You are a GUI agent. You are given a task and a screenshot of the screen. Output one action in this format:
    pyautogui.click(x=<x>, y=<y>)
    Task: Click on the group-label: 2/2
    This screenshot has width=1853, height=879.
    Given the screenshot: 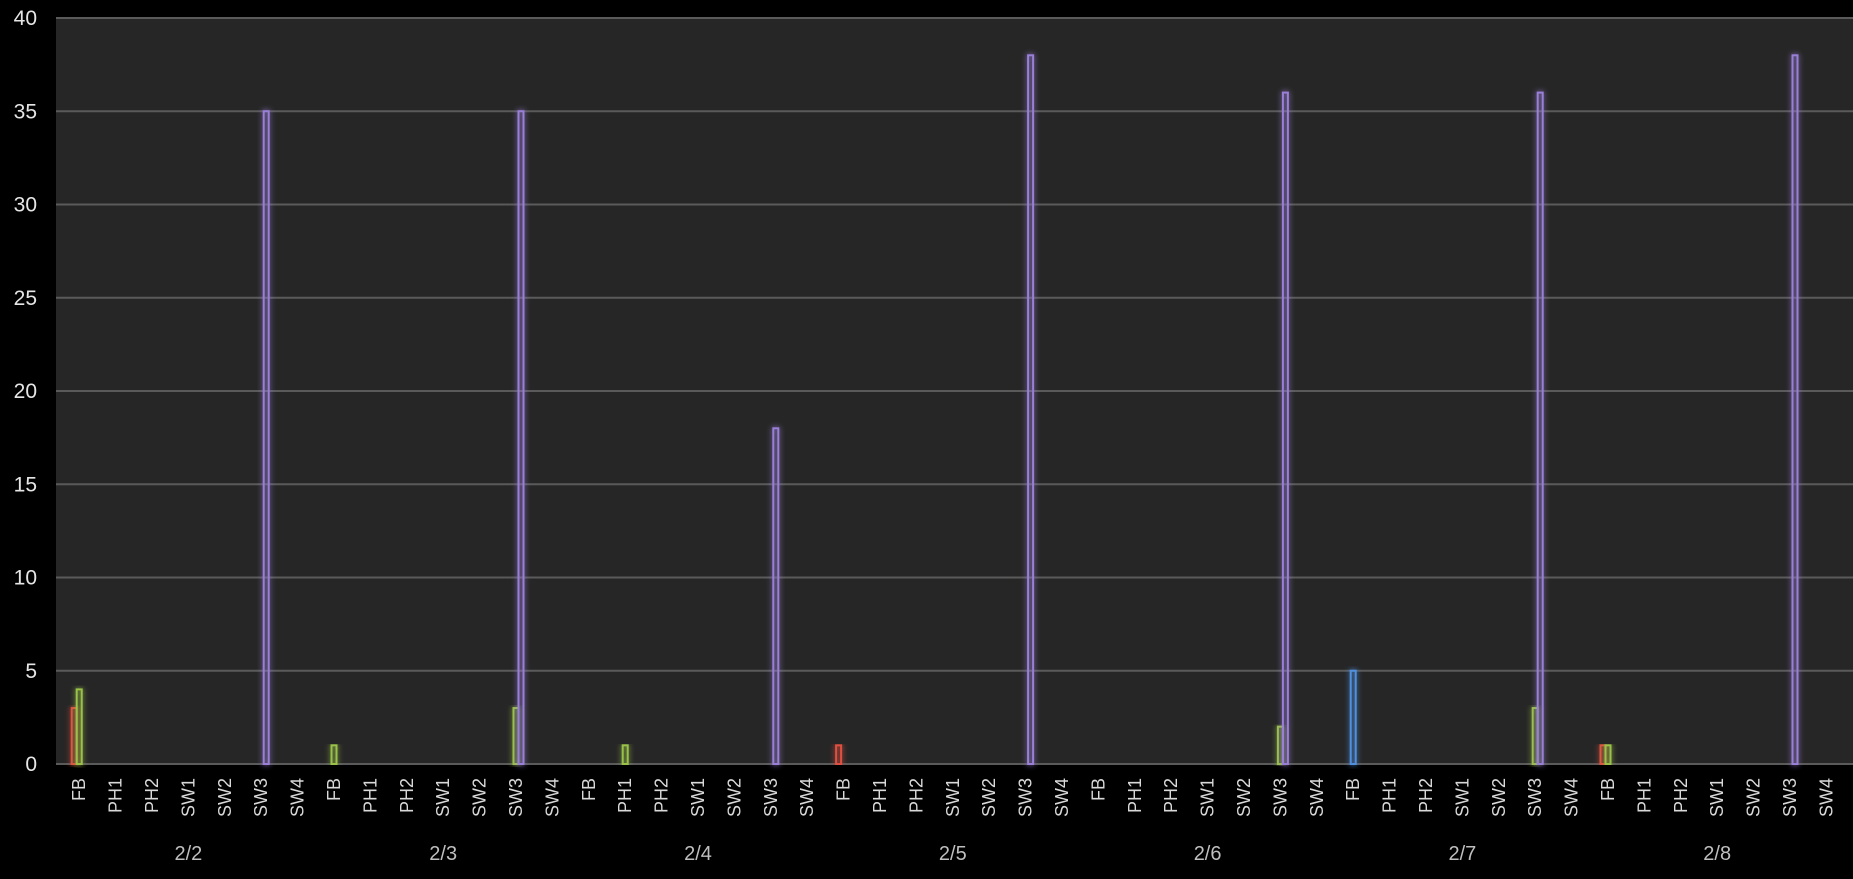 What is the action you would take?
    pyautogui.click(x=188, y=854)
    